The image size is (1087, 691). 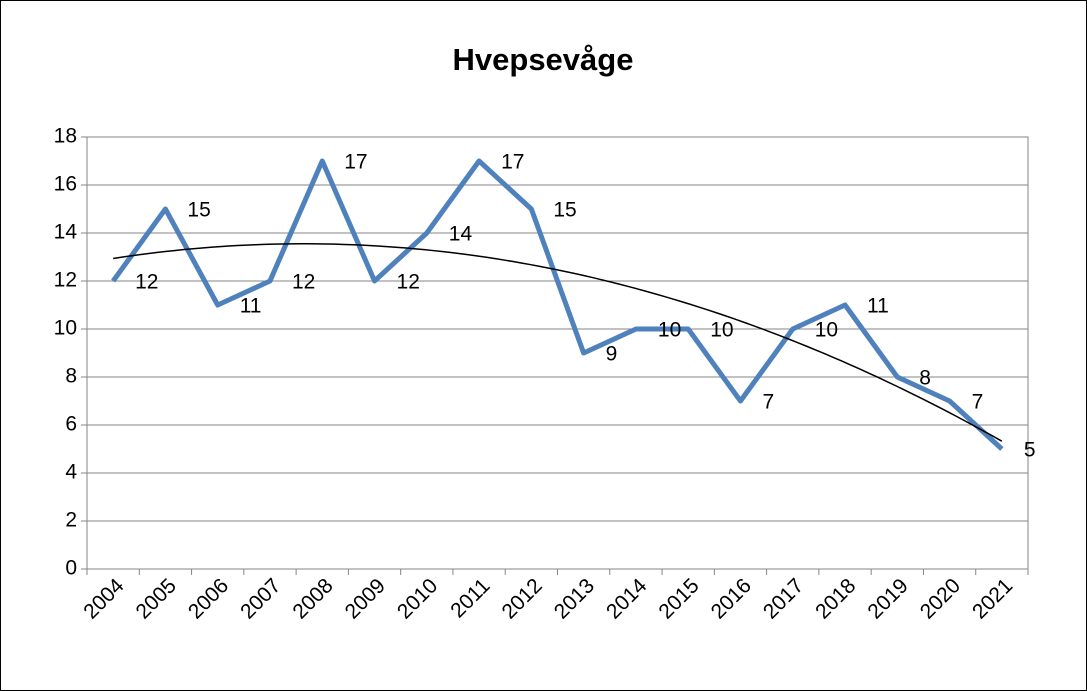 I want to click on y-tick-label: 10, so click(x=65, y=328).